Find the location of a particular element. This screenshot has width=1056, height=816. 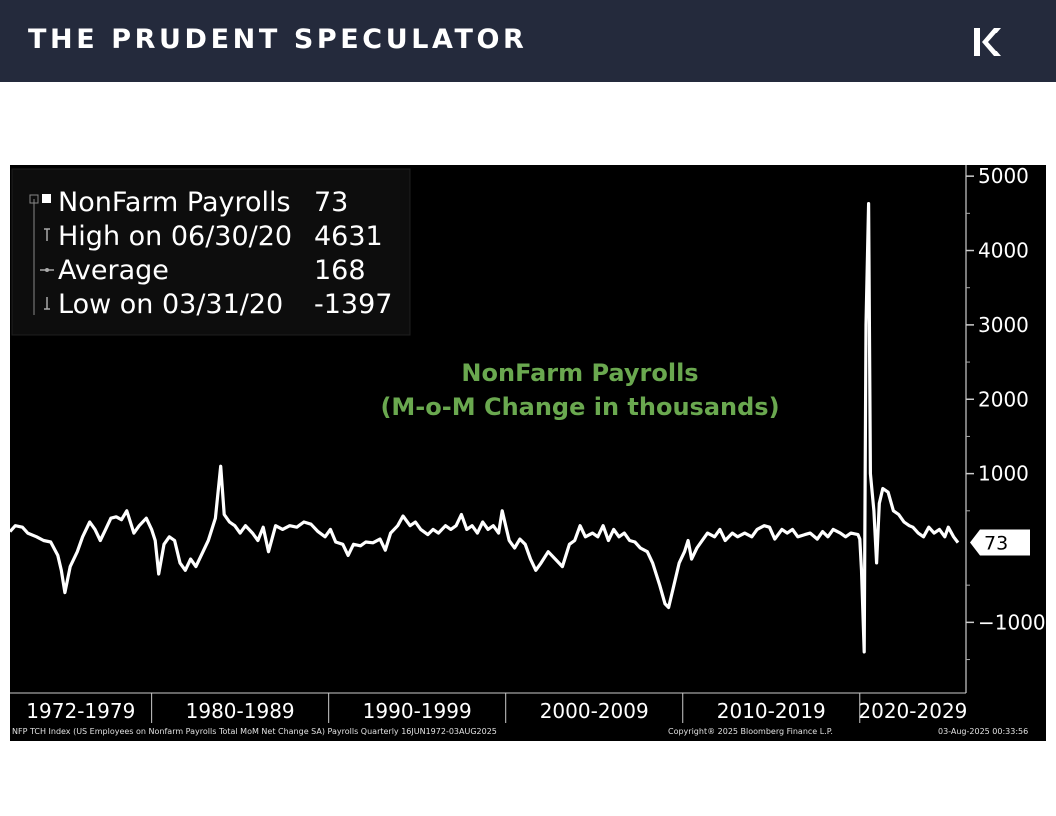

legend-row: NonFarm Payrolls 73 is located at coordinates (195, 202).